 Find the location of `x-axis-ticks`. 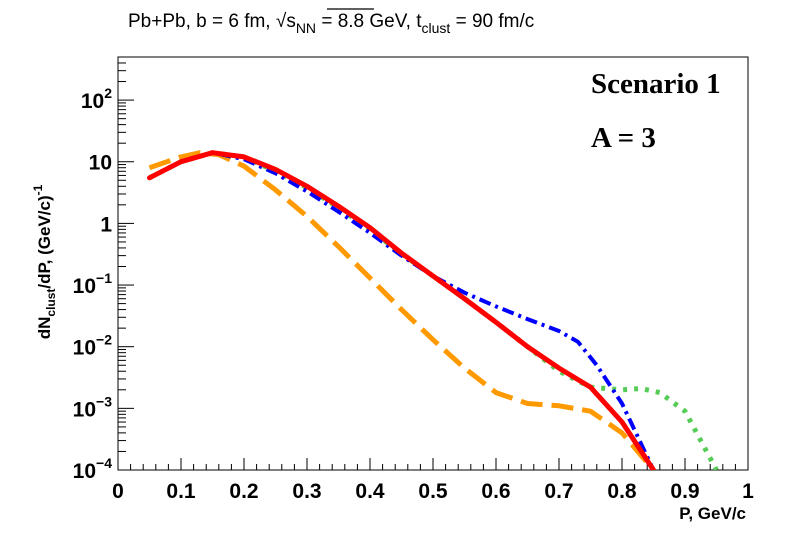

x-axis-ticks is located at coordinates (433, 464).